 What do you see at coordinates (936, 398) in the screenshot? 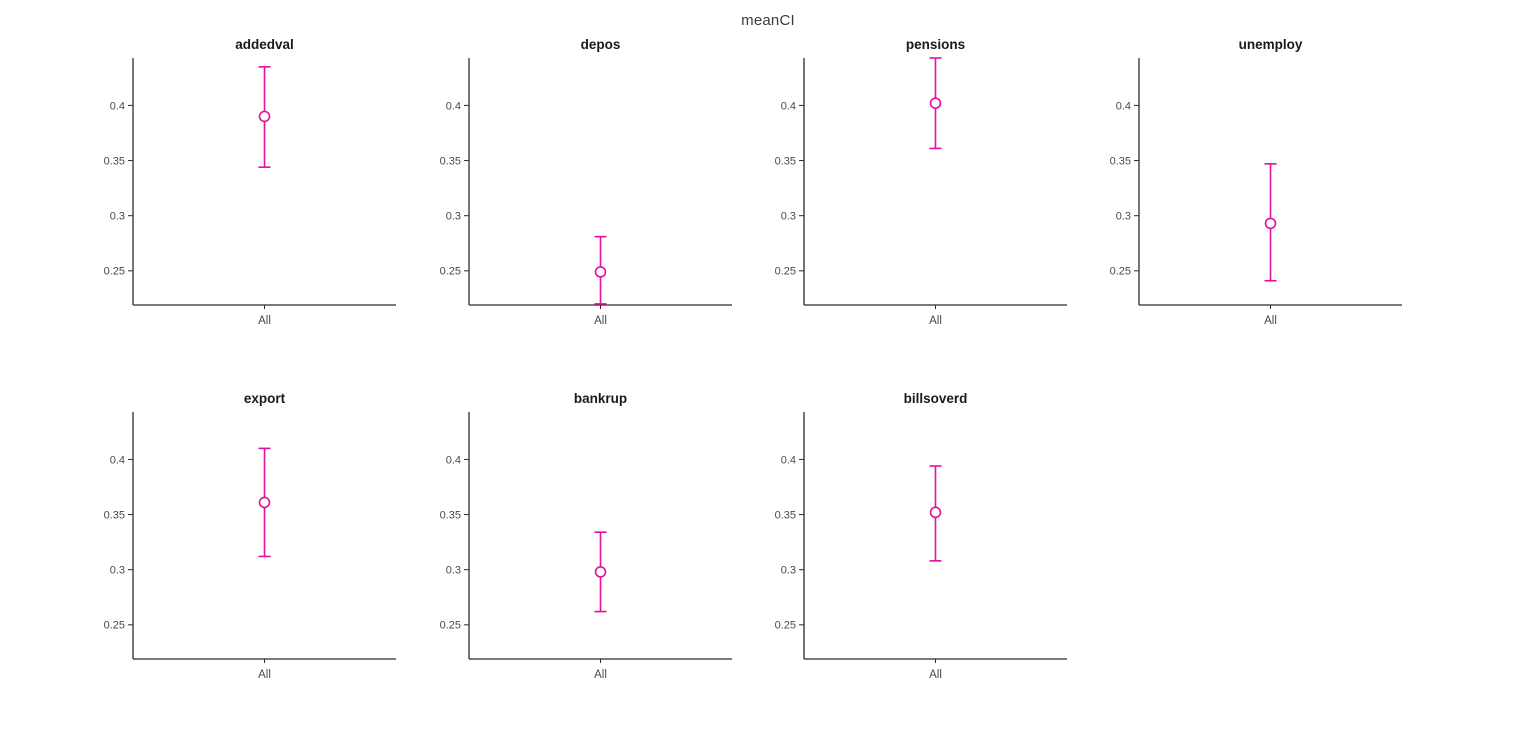
I see `subplot-title: billsoverd` at bounding box center [936, 398].